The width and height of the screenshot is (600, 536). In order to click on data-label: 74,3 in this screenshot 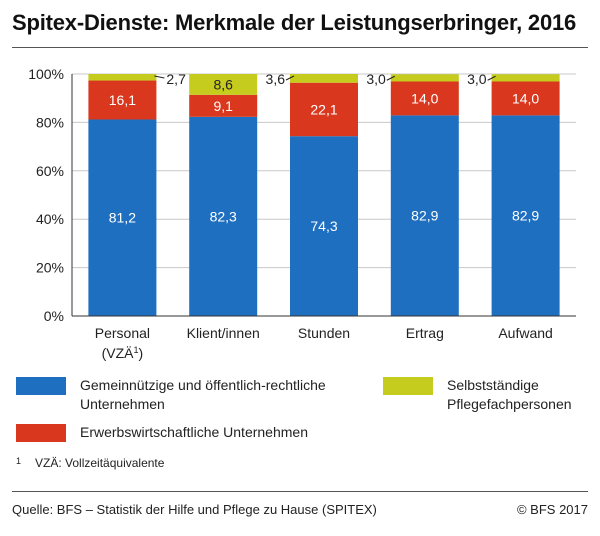, I will do `click(323, 226)`.